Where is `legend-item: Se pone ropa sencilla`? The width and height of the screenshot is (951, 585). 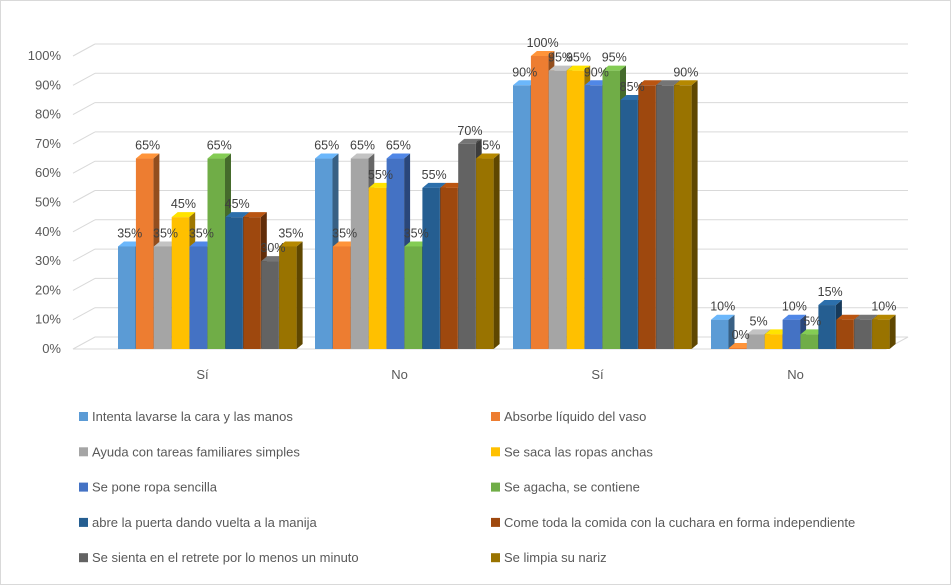
legend-item: Se pone ropa sencilla is located at coordinates (148, 487).